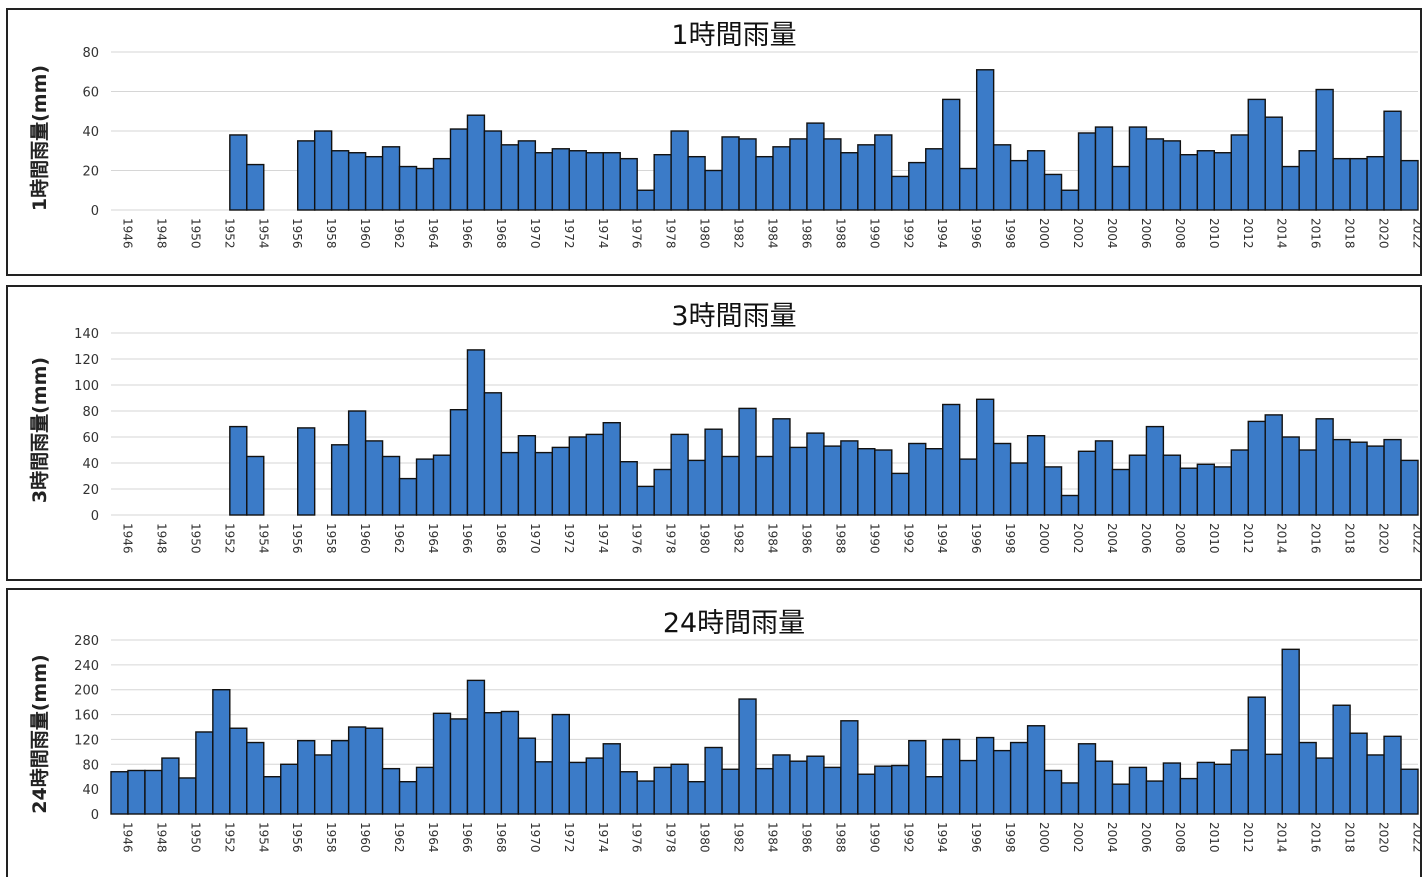 The image size is (1426, 879). Describe the element at coordinates (425, 189) in the screenshot. I see `bar-1964` at that location.